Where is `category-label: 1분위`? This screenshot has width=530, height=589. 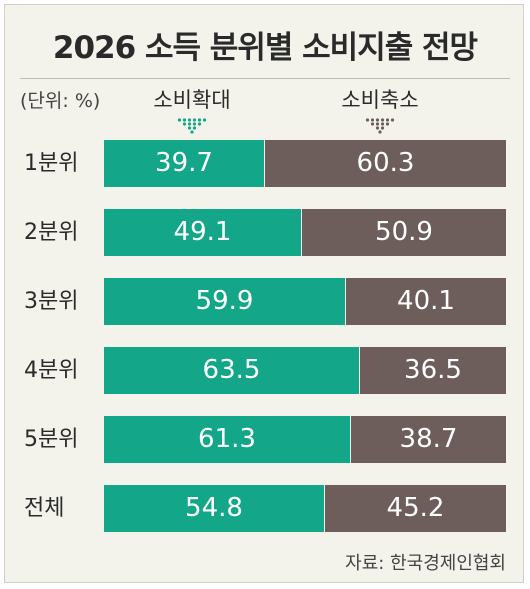 category-label: 1분위 is located at coordinates (51, 163).